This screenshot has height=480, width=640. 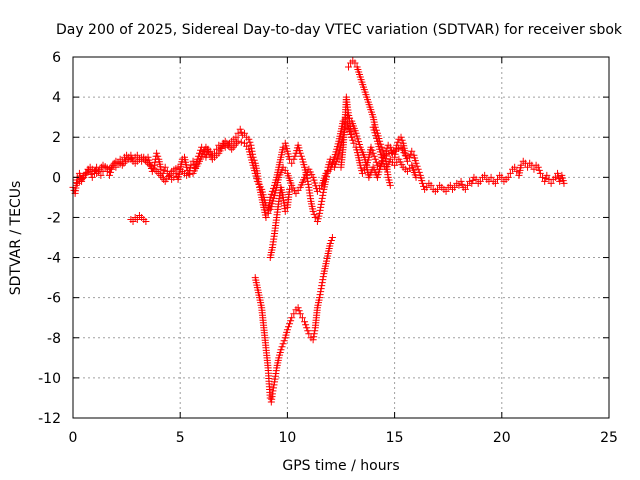 What do you see at coordinates (56, 178) in the screenshot?
I see `y-tick-label: 0` at bounding box center [56, 178].